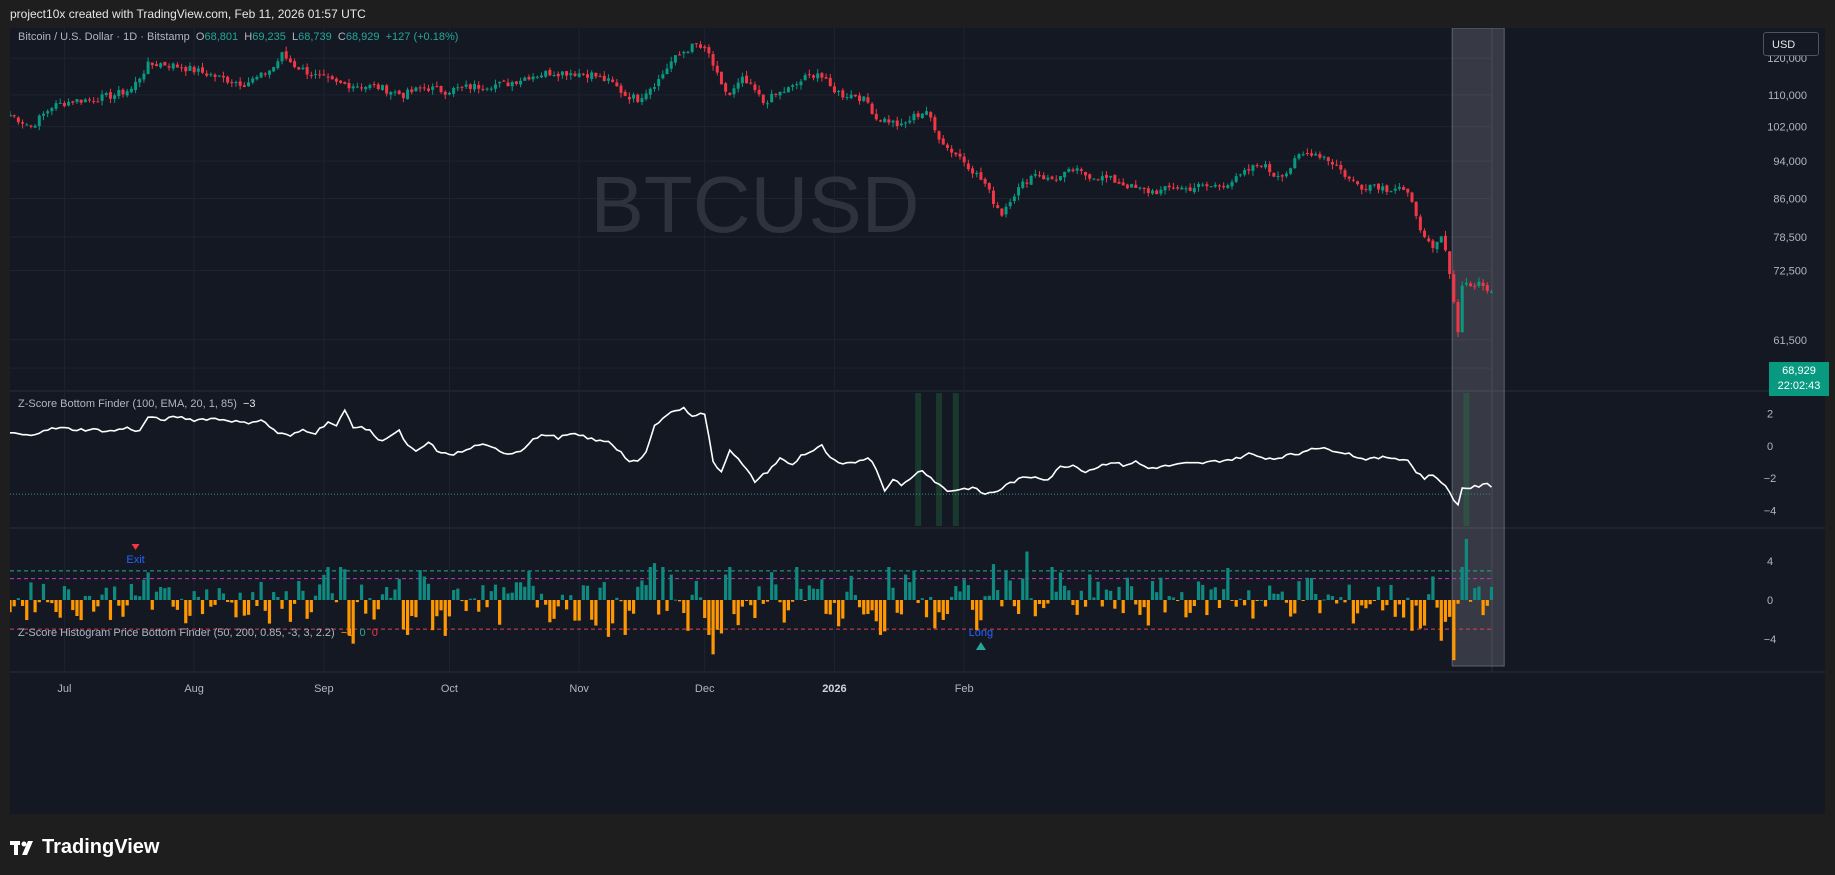  What do you see at coordinates (422, 37) in the screenshot?
I see `change-value: +127 (+0.18%)` at bounding box center [422, 37].